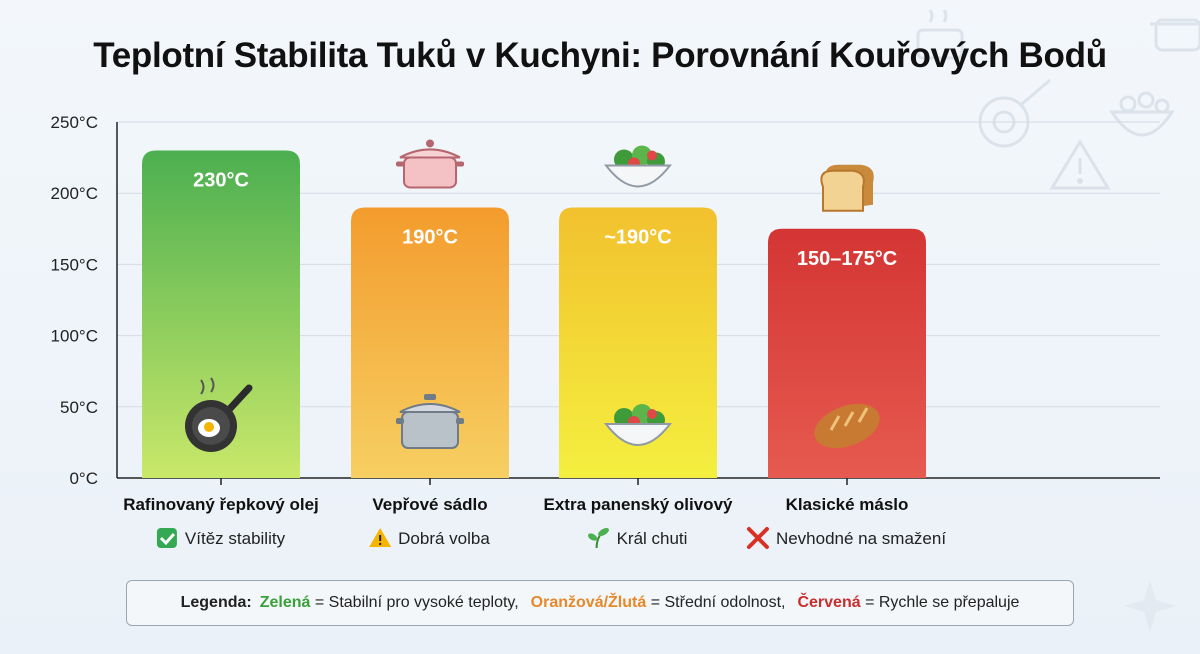  I want to click on toast-bread-top-icon, so click(847, 188).